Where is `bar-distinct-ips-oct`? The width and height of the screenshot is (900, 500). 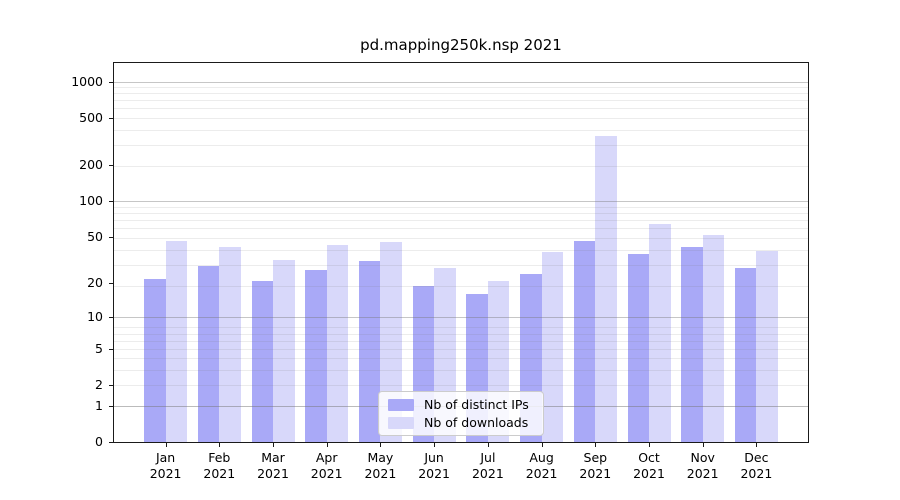
bar-distinct-ips-oct is located at coordinates (638, 347).